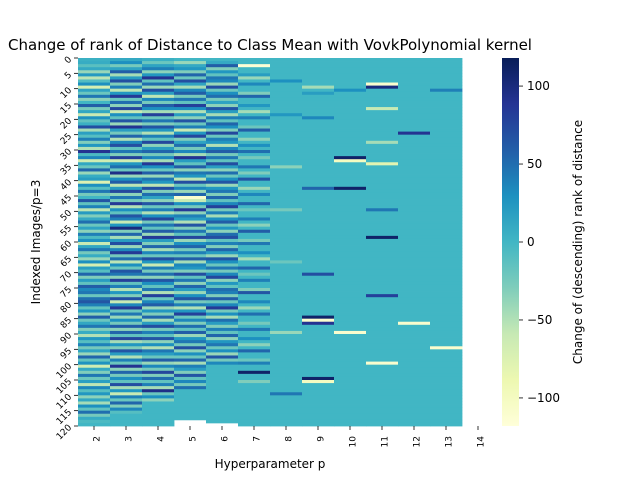  Describe the element at coordinates (531, 242) in the screenshot. I see `colorbar-tick-label: 0` at that location.